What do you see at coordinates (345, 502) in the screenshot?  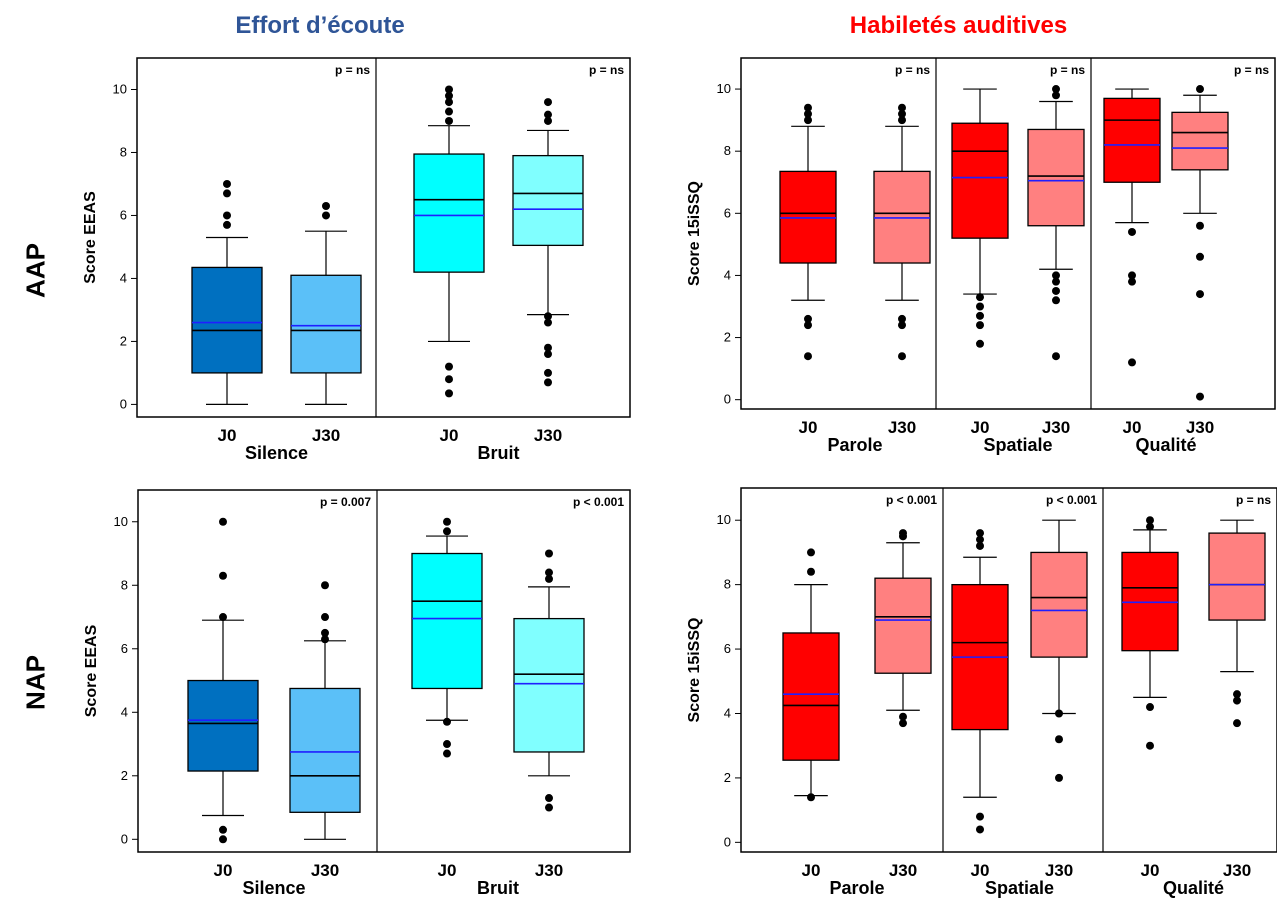 I see `p-value-label: p = 0.007` at bounding box center [345, 502].